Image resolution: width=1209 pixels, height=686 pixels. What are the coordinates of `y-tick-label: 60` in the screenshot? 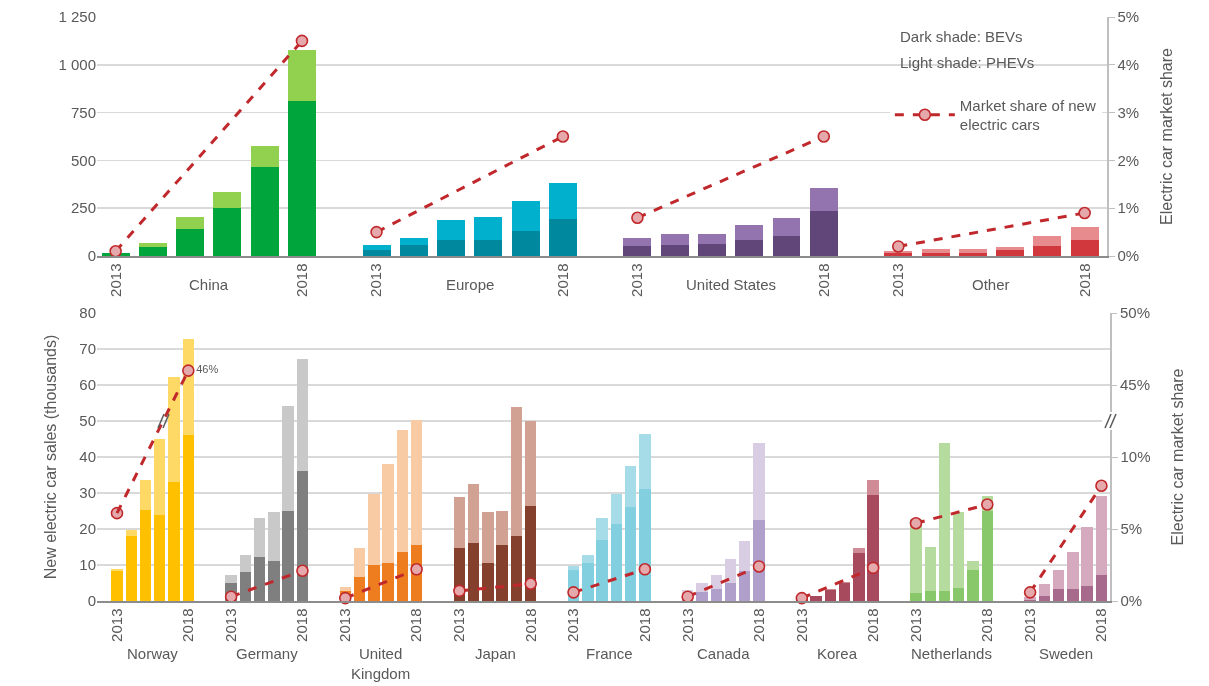 It's located at (87, 385).